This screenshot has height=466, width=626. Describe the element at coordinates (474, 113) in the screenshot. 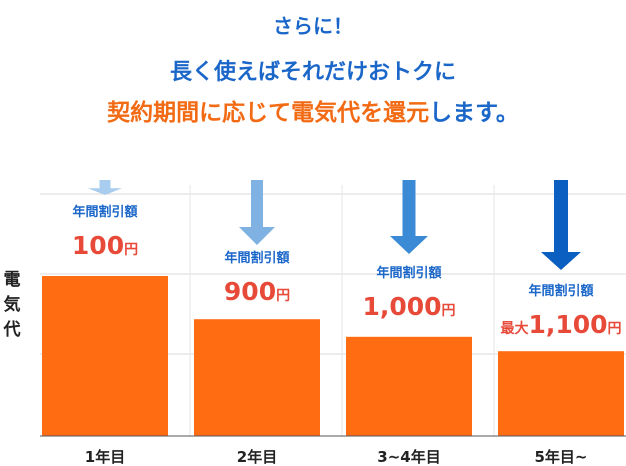

I see `headline-rest: します。` at that location.